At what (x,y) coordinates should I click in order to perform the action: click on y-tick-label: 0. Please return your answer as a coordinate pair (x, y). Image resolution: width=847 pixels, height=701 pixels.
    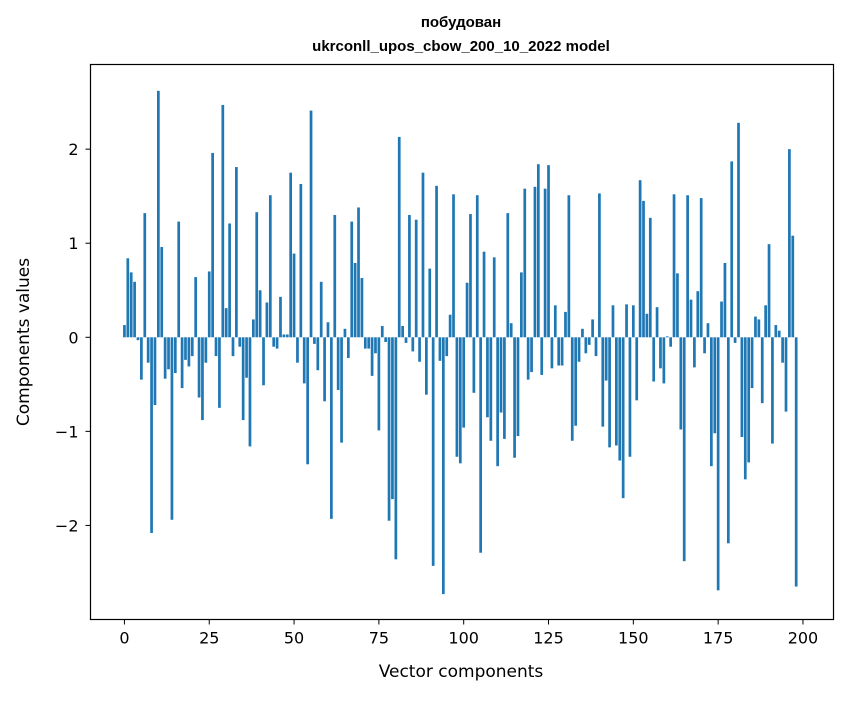
    Looking at the image, I should click on (73, 337).